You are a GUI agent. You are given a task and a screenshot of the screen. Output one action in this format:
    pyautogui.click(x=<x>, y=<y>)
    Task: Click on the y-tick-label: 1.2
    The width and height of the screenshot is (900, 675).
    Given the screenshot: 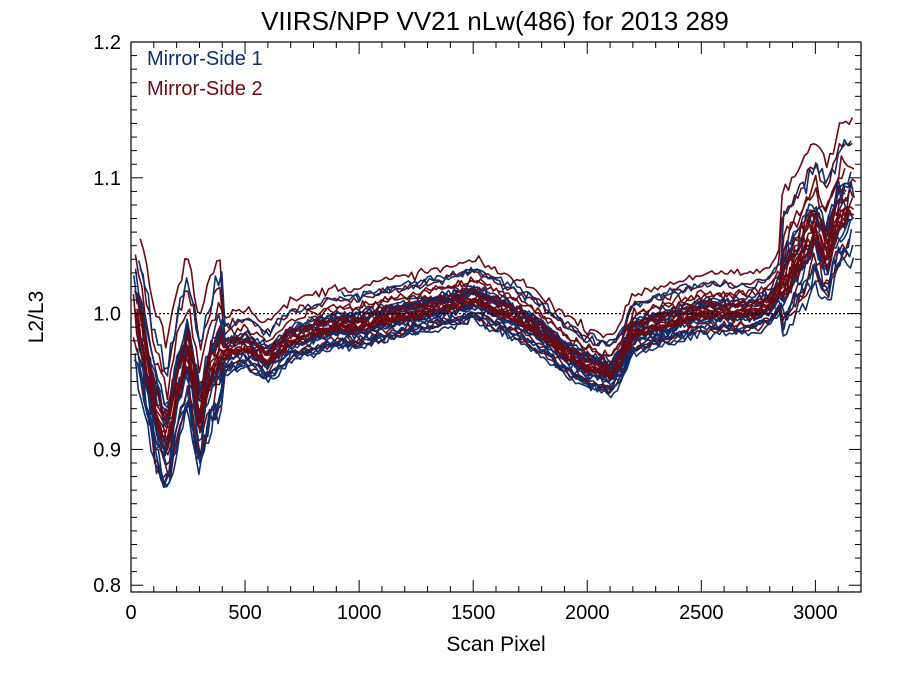 What is the action you would take?
    pyautogui.click(x=107, y=43)
    